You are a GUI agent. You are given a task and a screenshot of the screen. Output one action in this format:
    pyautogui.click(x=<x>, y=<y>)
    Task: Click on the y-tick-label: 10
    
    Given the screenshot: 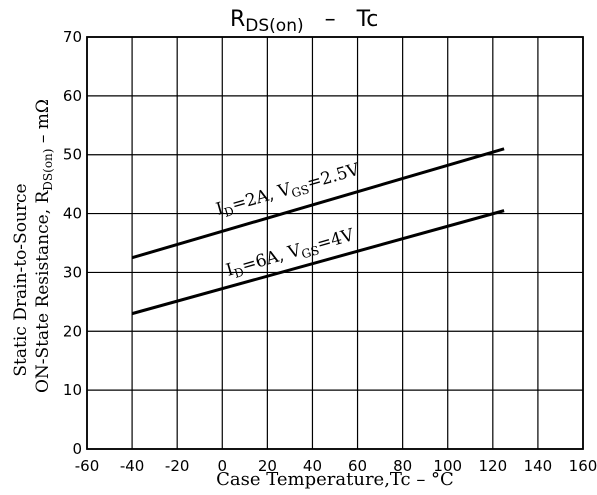 What is the action you would take?
    pyautogui.click(x=72, y=390)
    